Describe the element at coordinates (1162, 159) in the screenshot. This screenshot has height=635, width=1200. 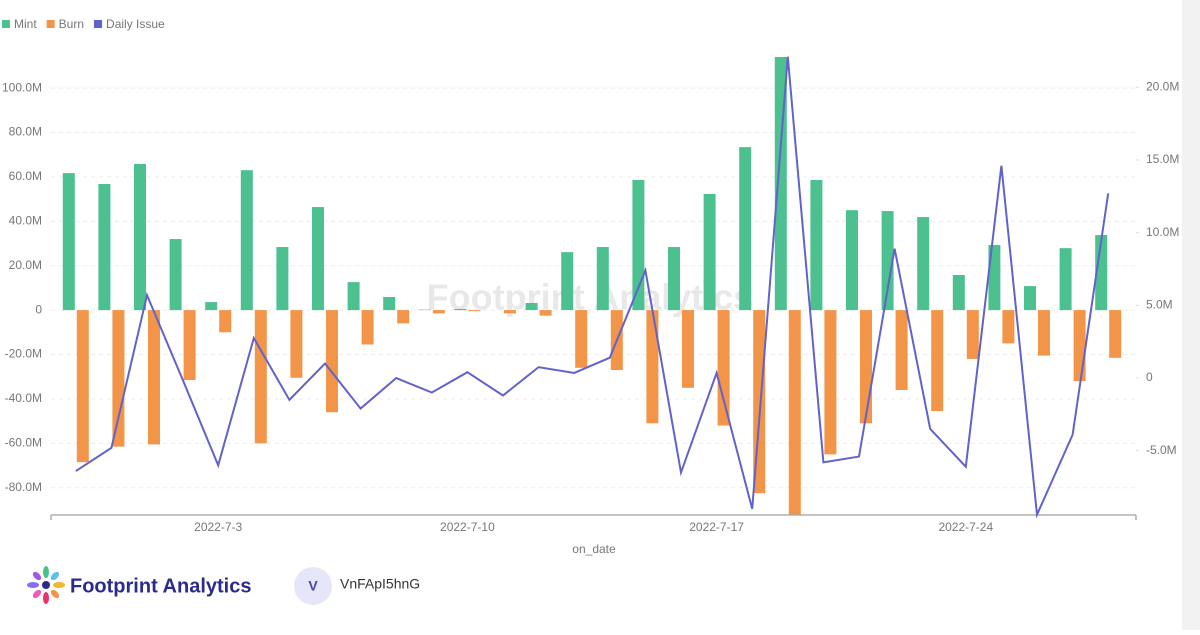
I see `y2-tick-label: 15.0M` at that location.